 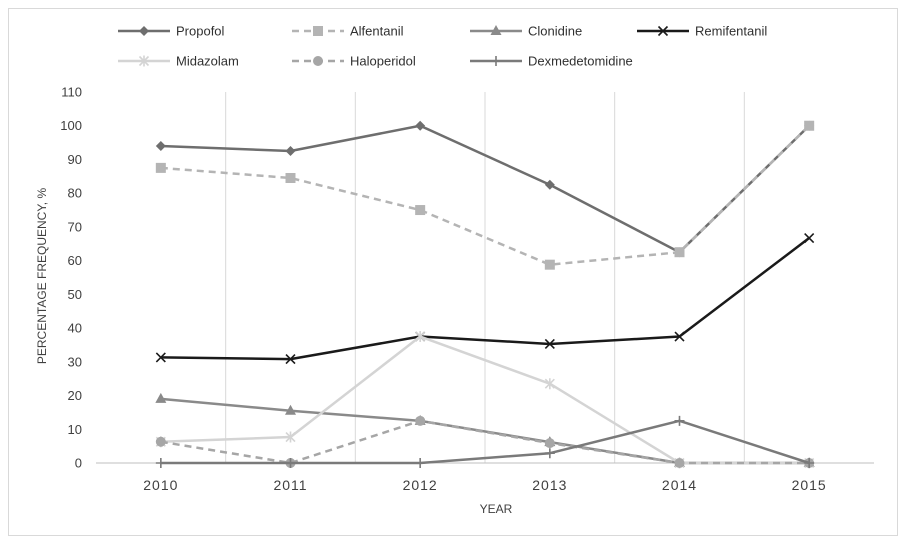 I want to click on legend-marker-midazolam, so click(x=144, y=61).